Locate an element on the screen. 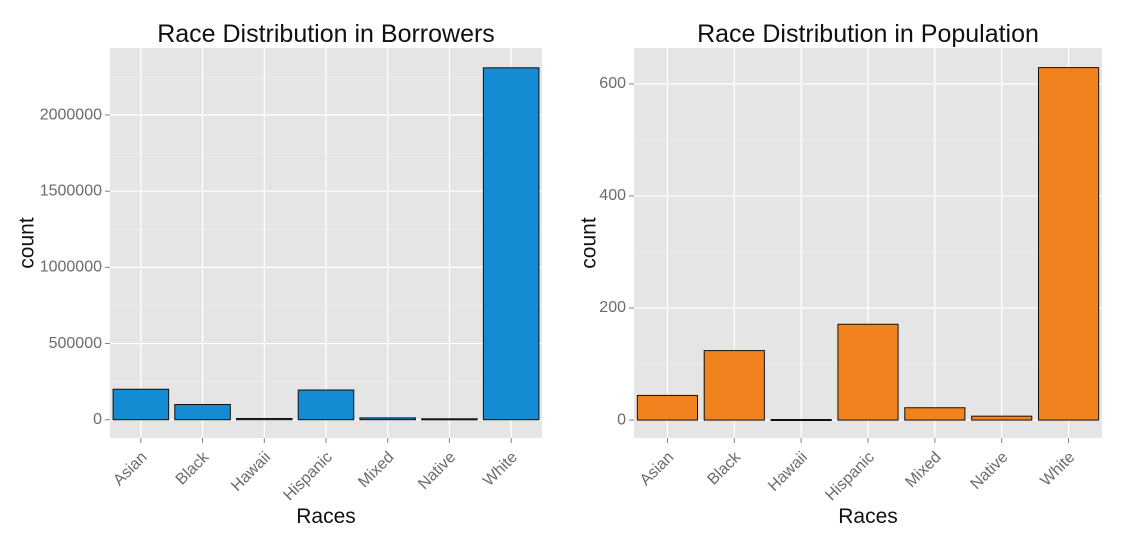  chart-2-x-axis-title: Races is located at coordinates (868, 516).